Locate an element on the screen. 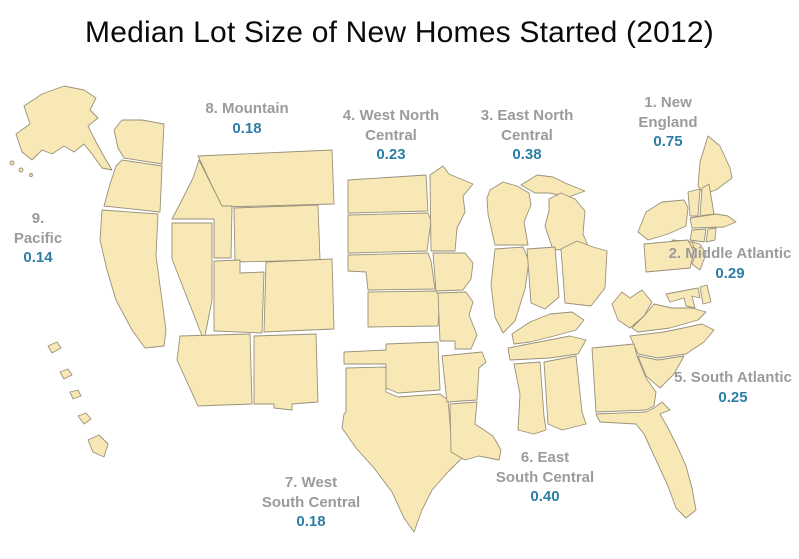 The image size is (799, 559). state-north-dakota is located at coordinates (388, 194).